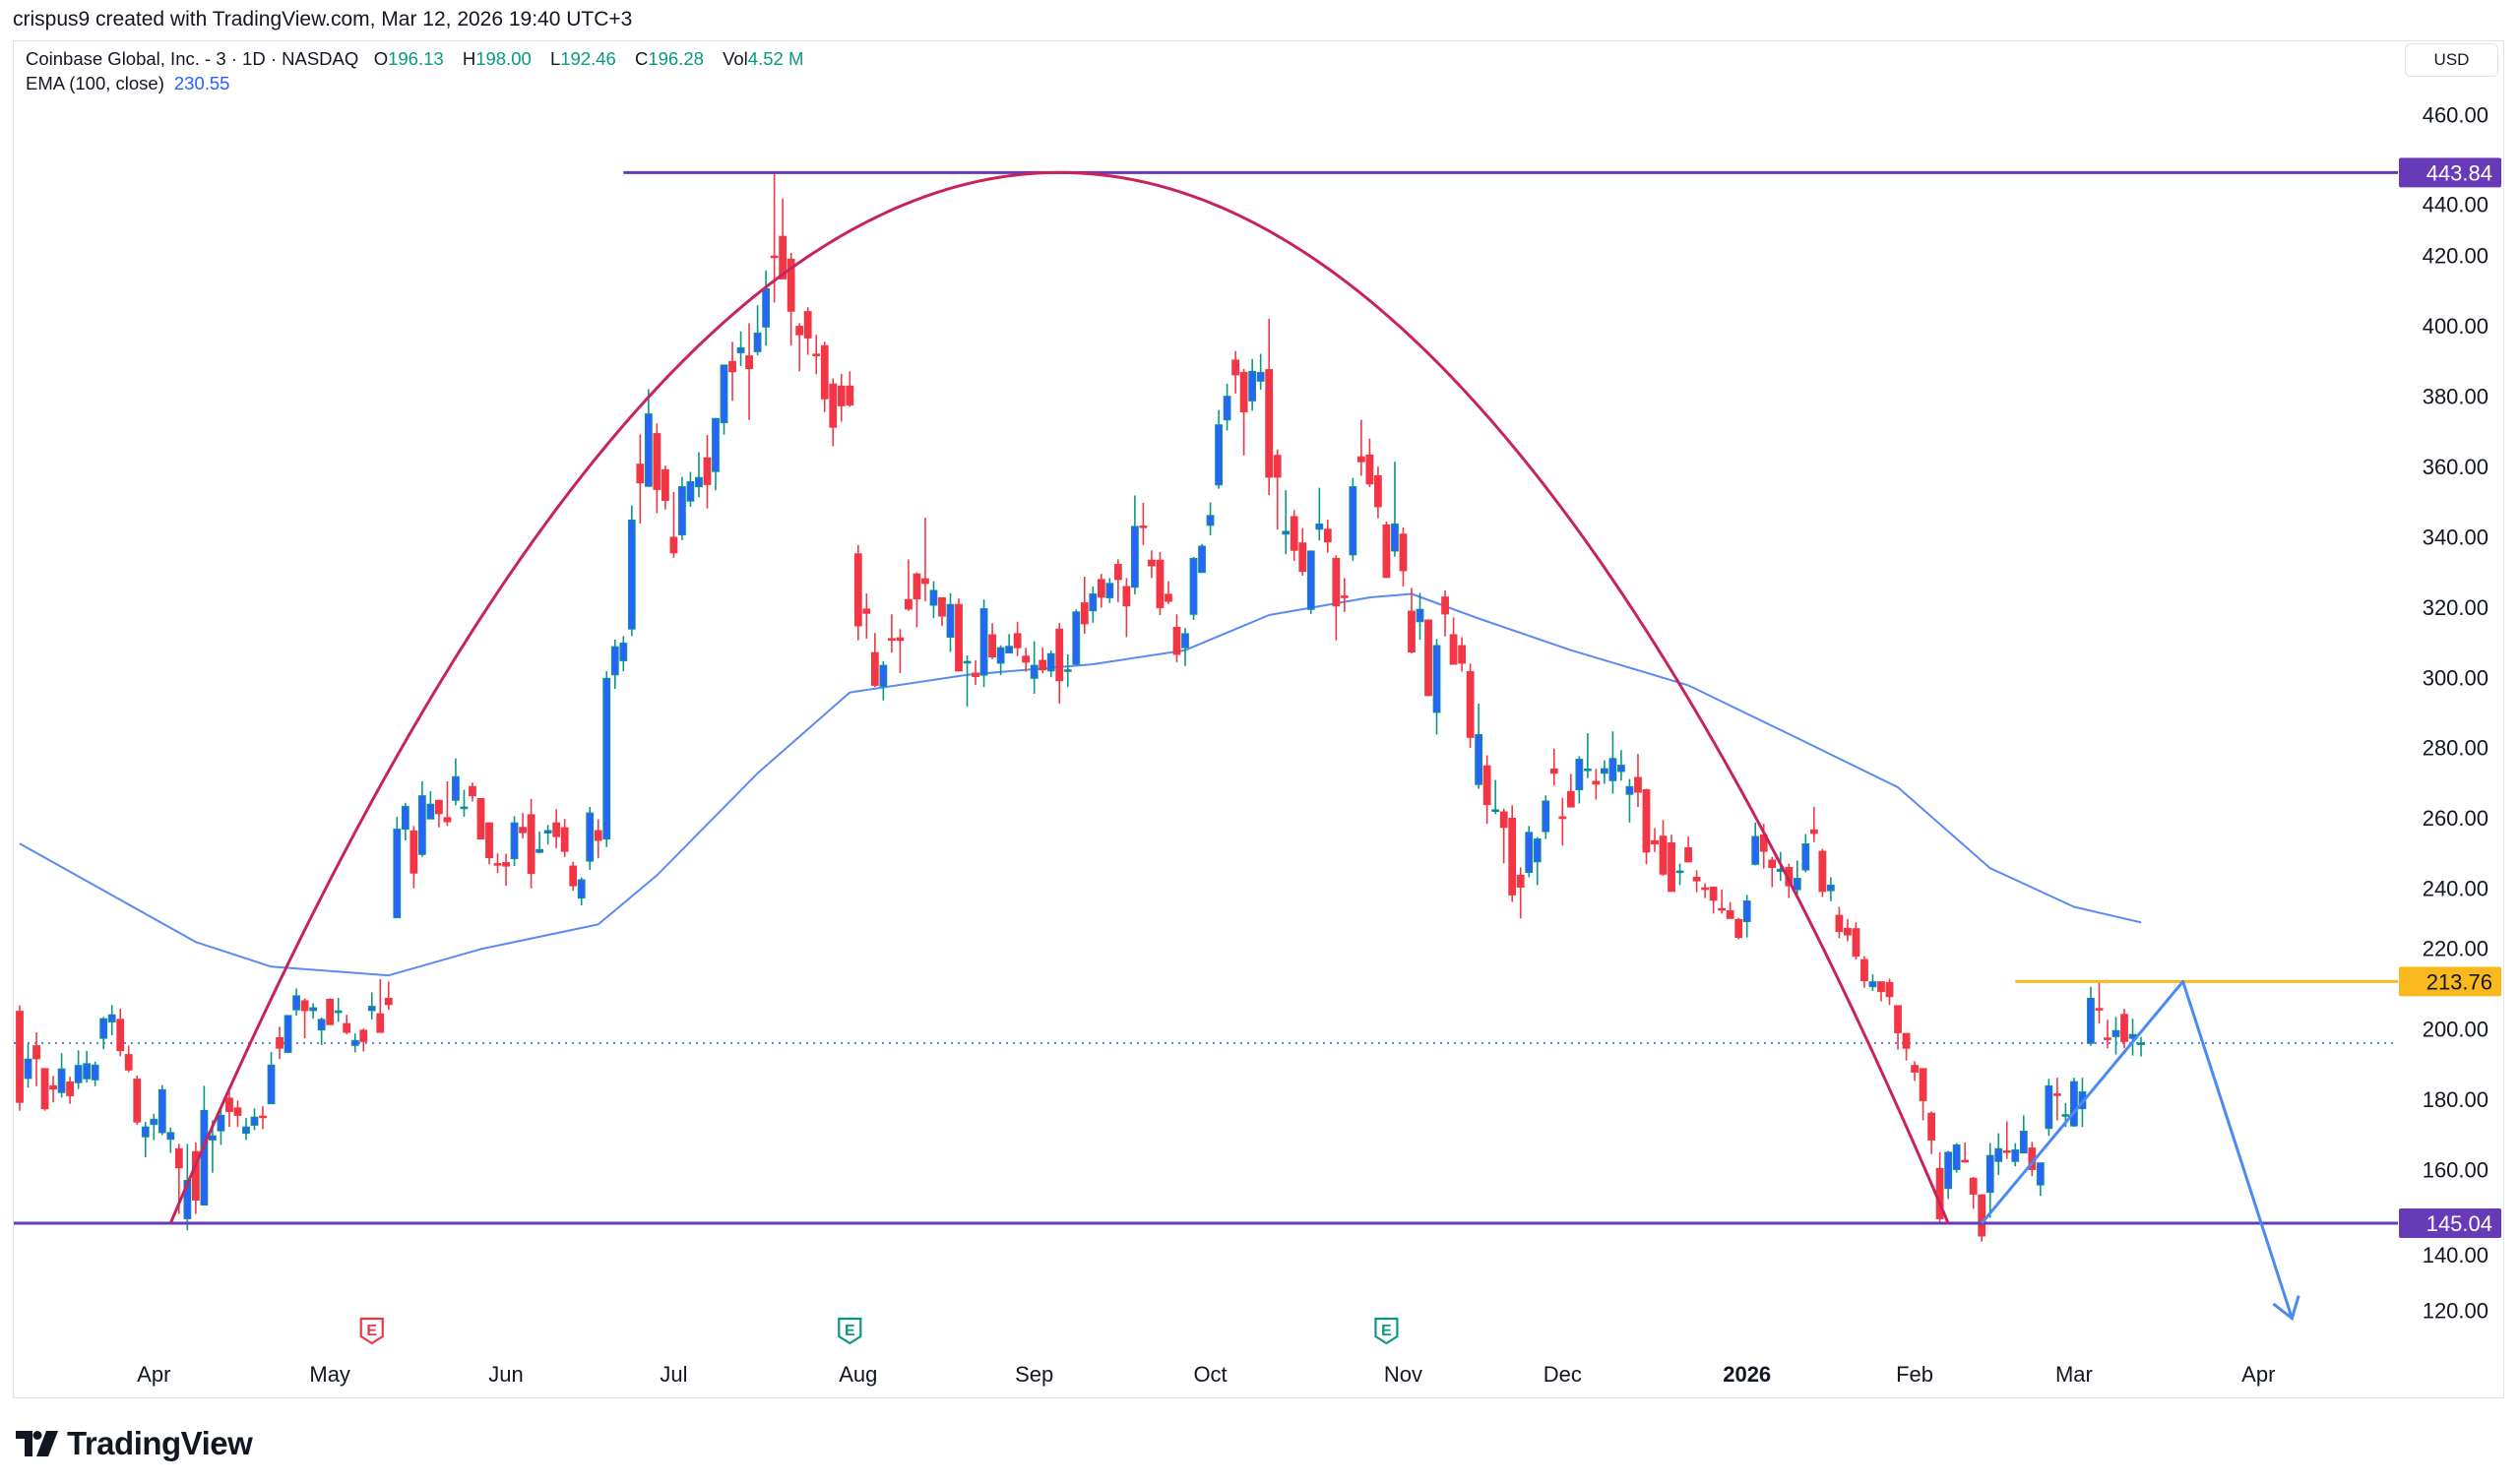 The width and height of the screenshot is (2520, 1484). I want to click on price-badge-value: 145.04, so click(2459, 1224).